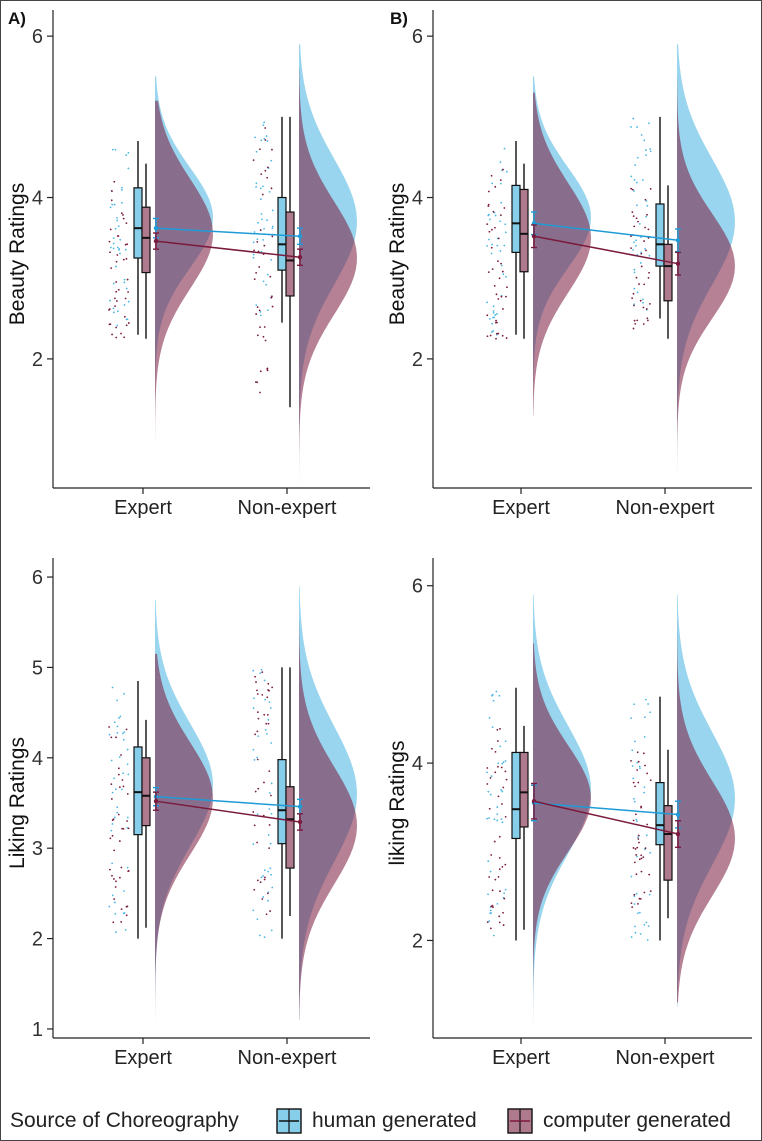  Describe the element at coordinates (682, 264) in the screenshot. I see `group-non-expert` at that location.